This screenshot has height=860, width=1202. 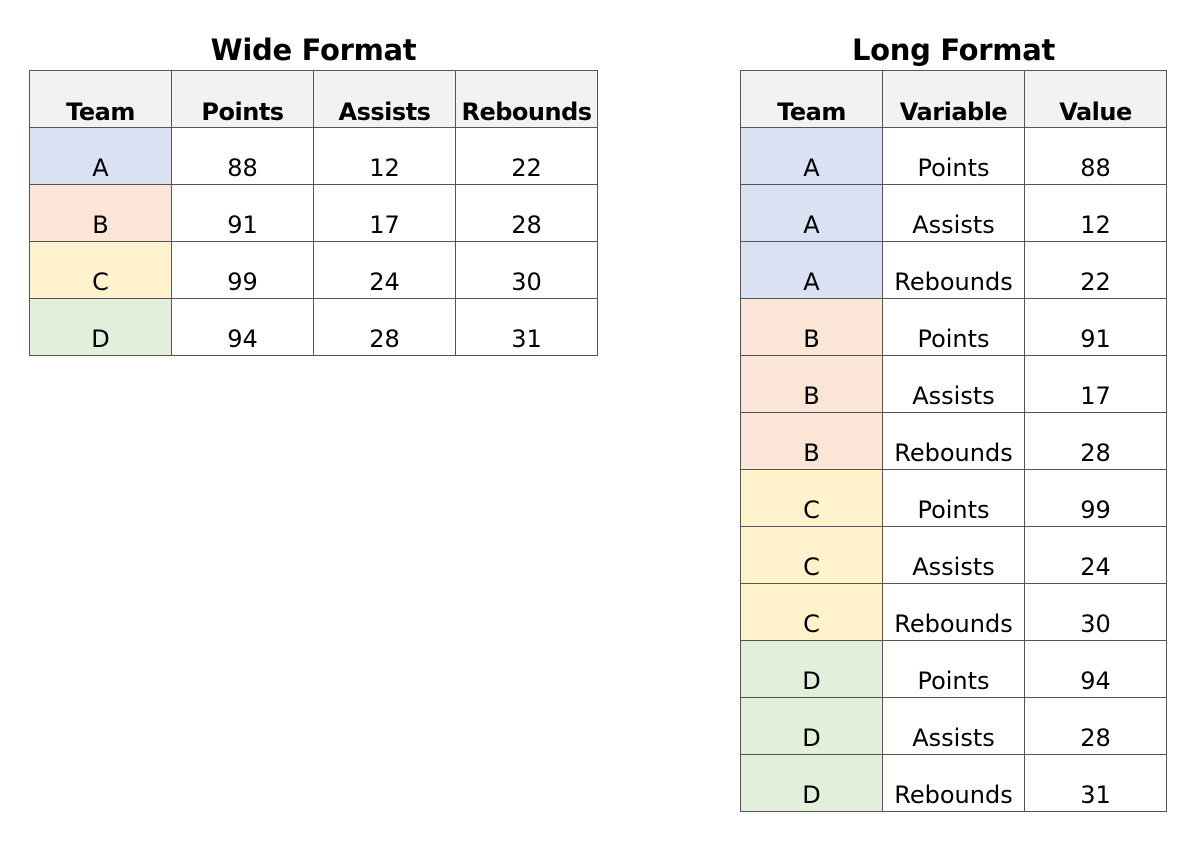 What do you see at coordinates (313, 50) in the screenshot?
I see `wide-format-title: Wide Format` at bounding box center [313, 50].